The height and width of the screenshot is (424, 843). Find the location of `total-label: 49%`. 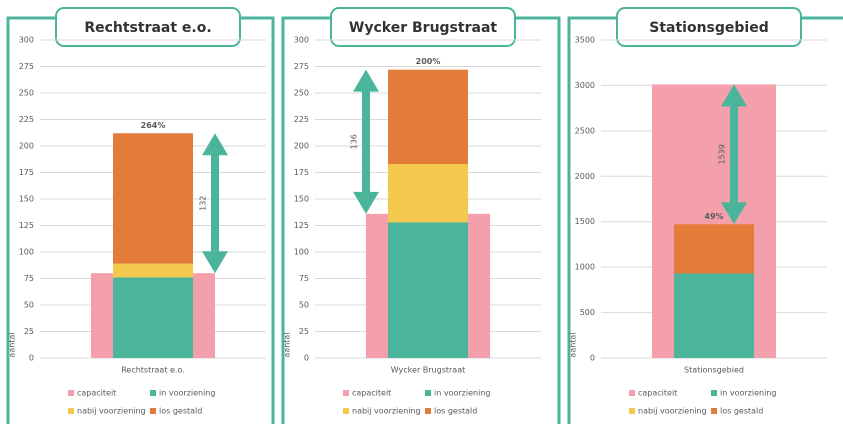

total-label: 49% is located at coordinates (713, 216).